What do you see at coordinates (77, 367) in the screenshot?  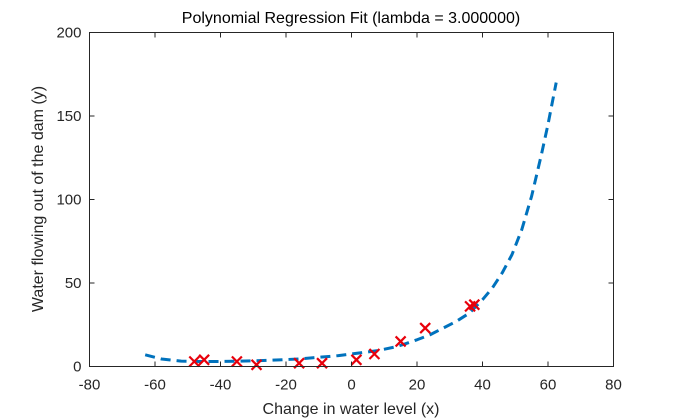 I see `y-tick-label: 0` at bounding box center [77, 367].